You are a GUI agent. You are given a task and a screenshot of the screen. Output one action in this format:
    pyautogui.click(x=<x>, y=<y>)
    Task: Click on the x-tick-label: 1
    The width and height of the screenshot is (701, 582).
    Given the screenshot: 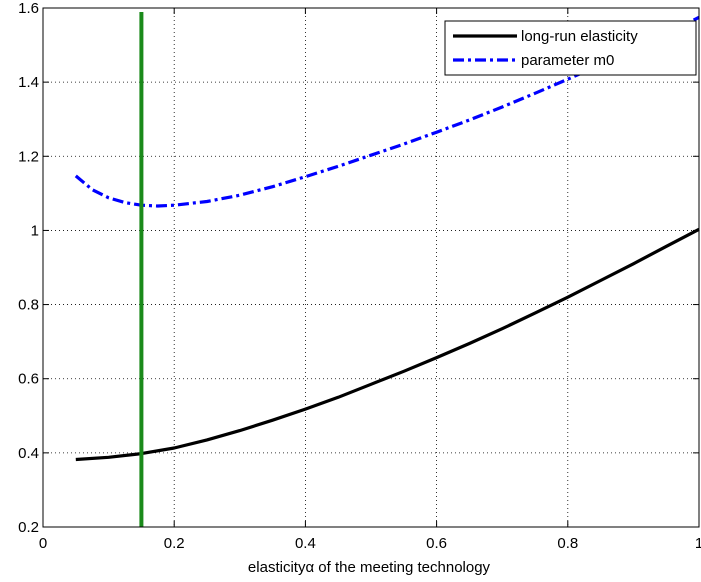 What is the action you would take?
    pyautogui.click(x=698, y=543)
    